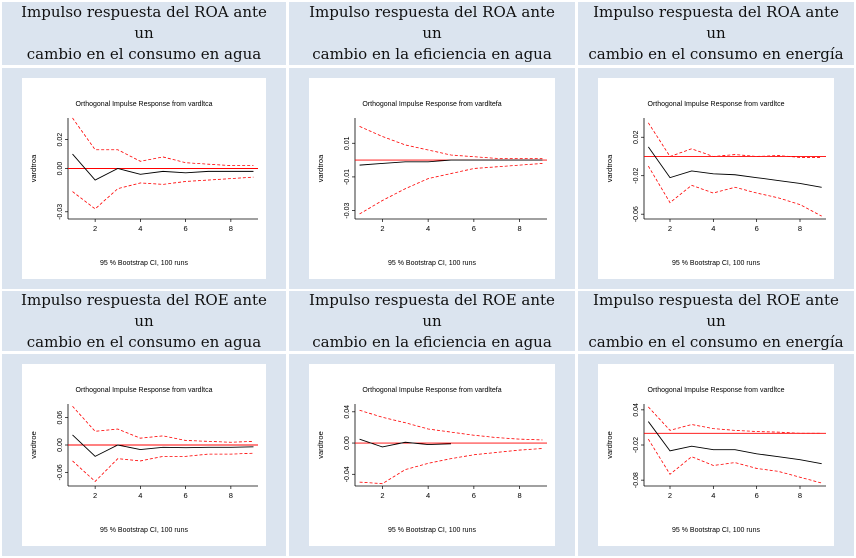  Describe the element at coordinates (347, 474) in the screenshot. I see `y-tick-label: -0.04` at that location.